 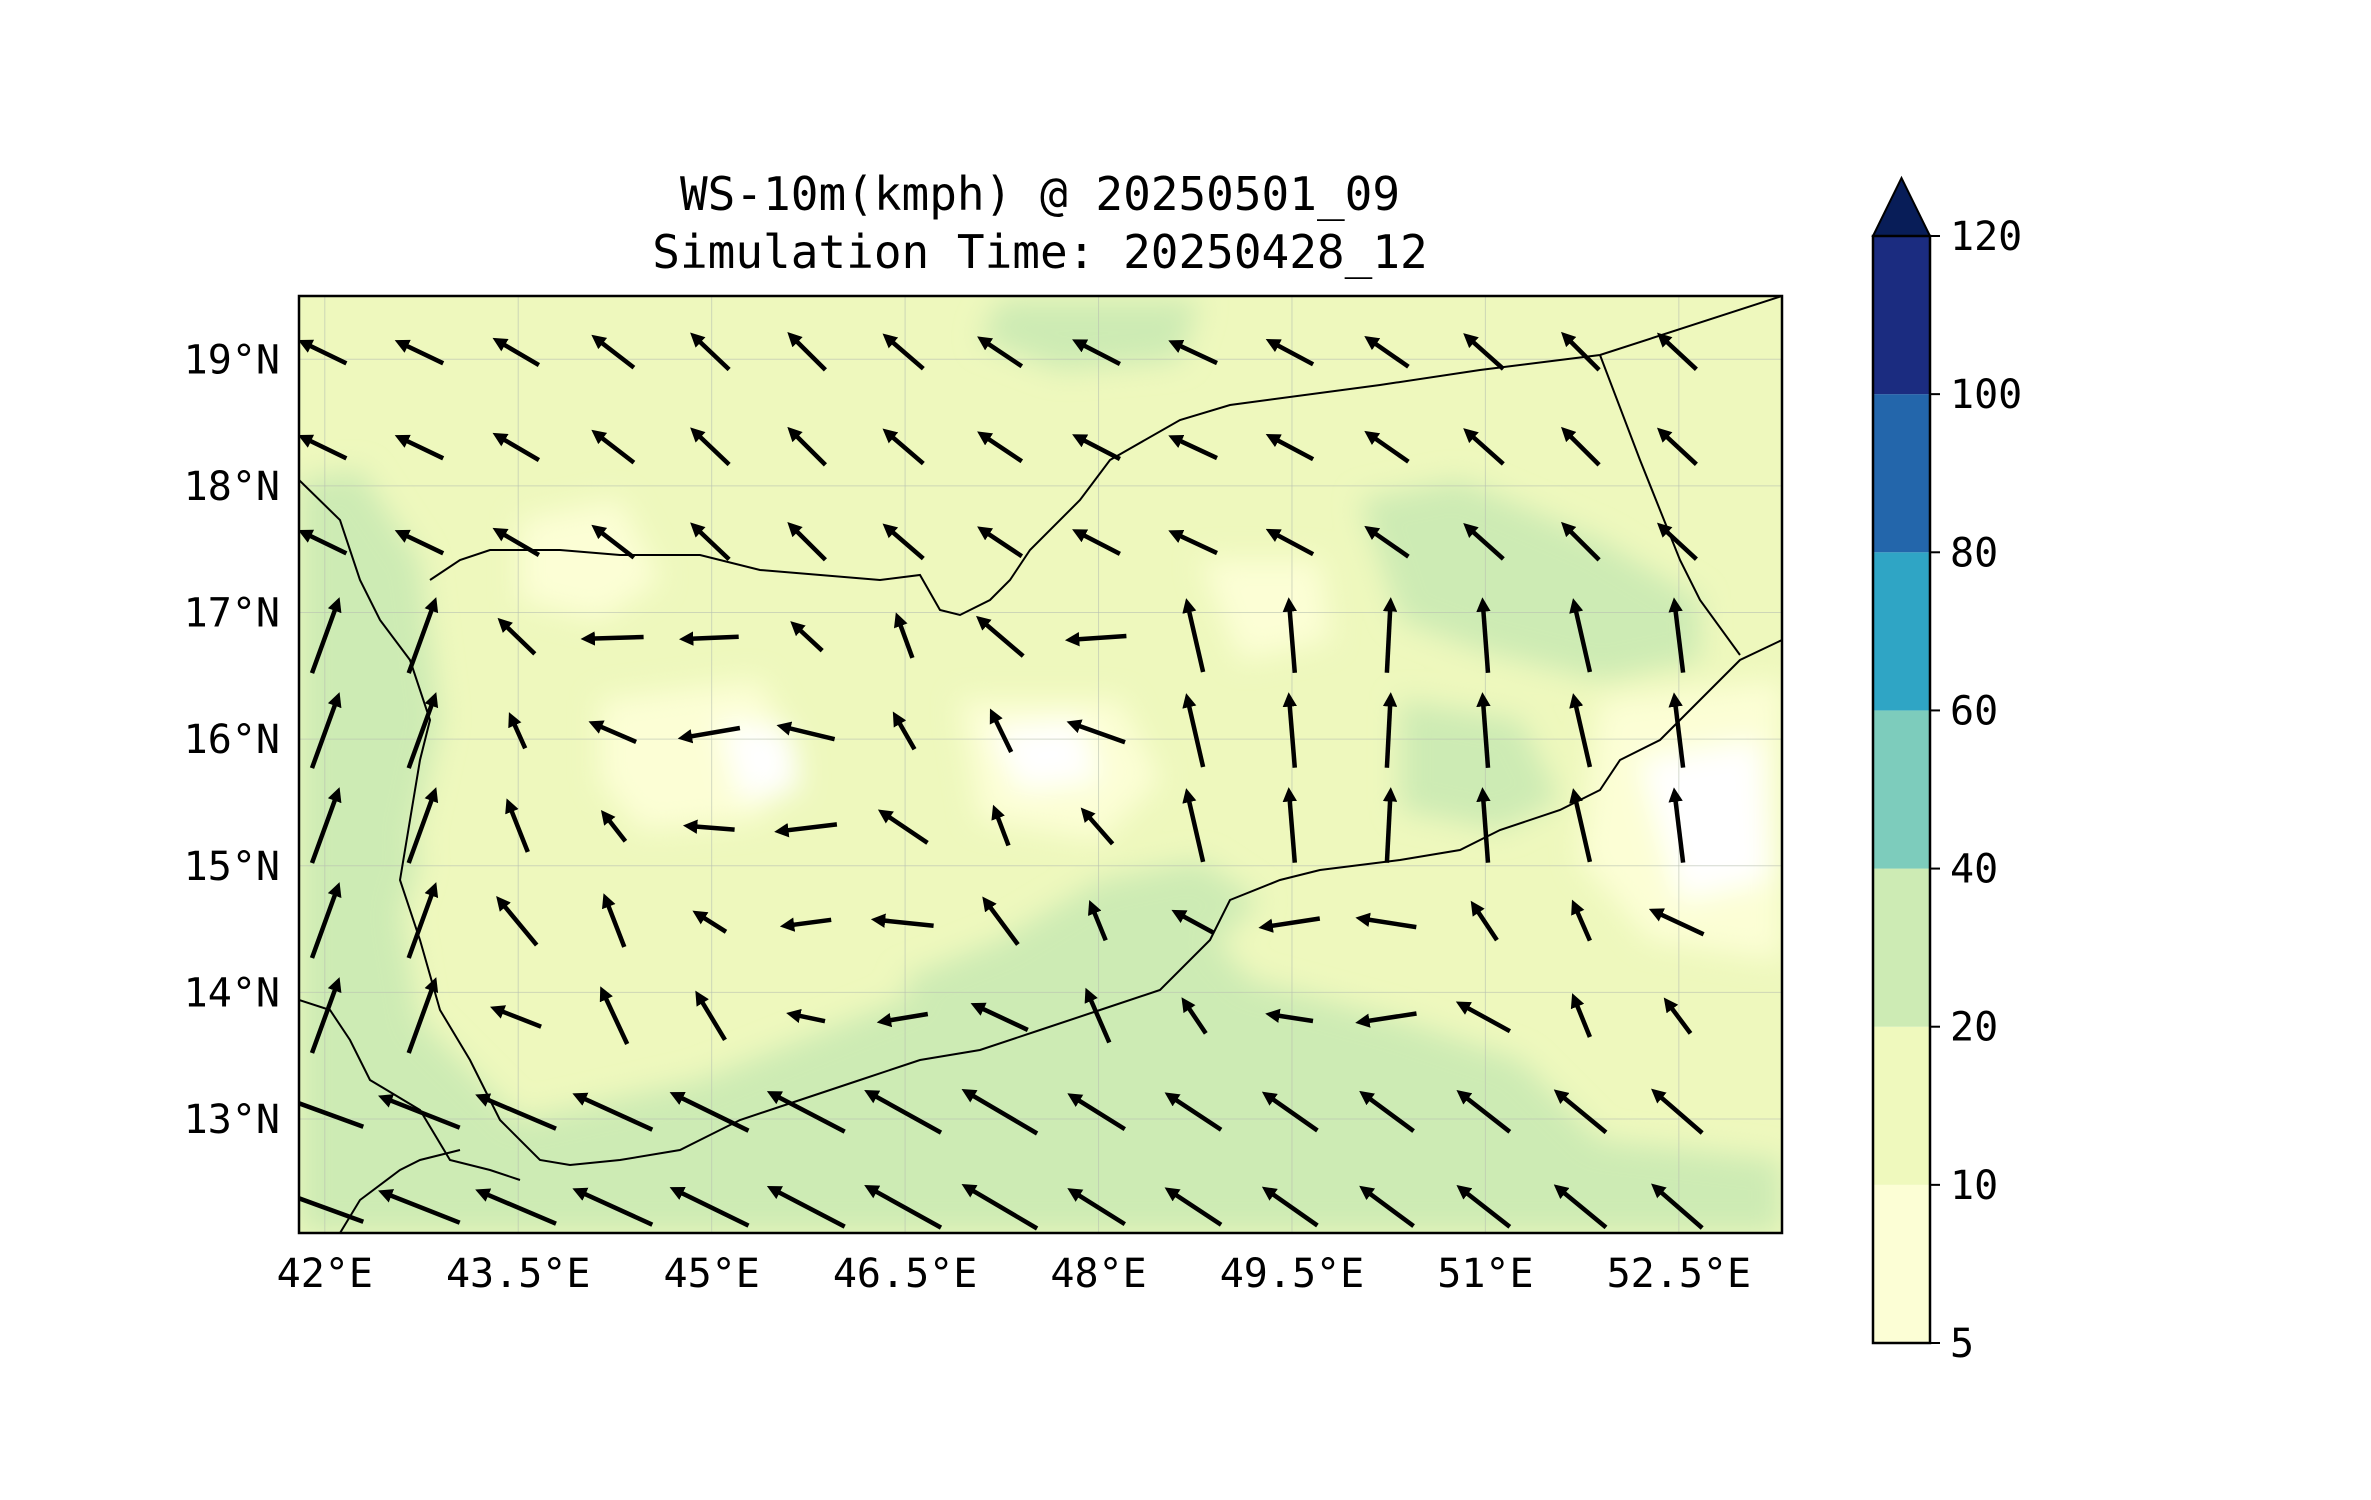 I want to click on title-line-2: Simulation Time: 20250428_12, so click(x=1039, y=252).